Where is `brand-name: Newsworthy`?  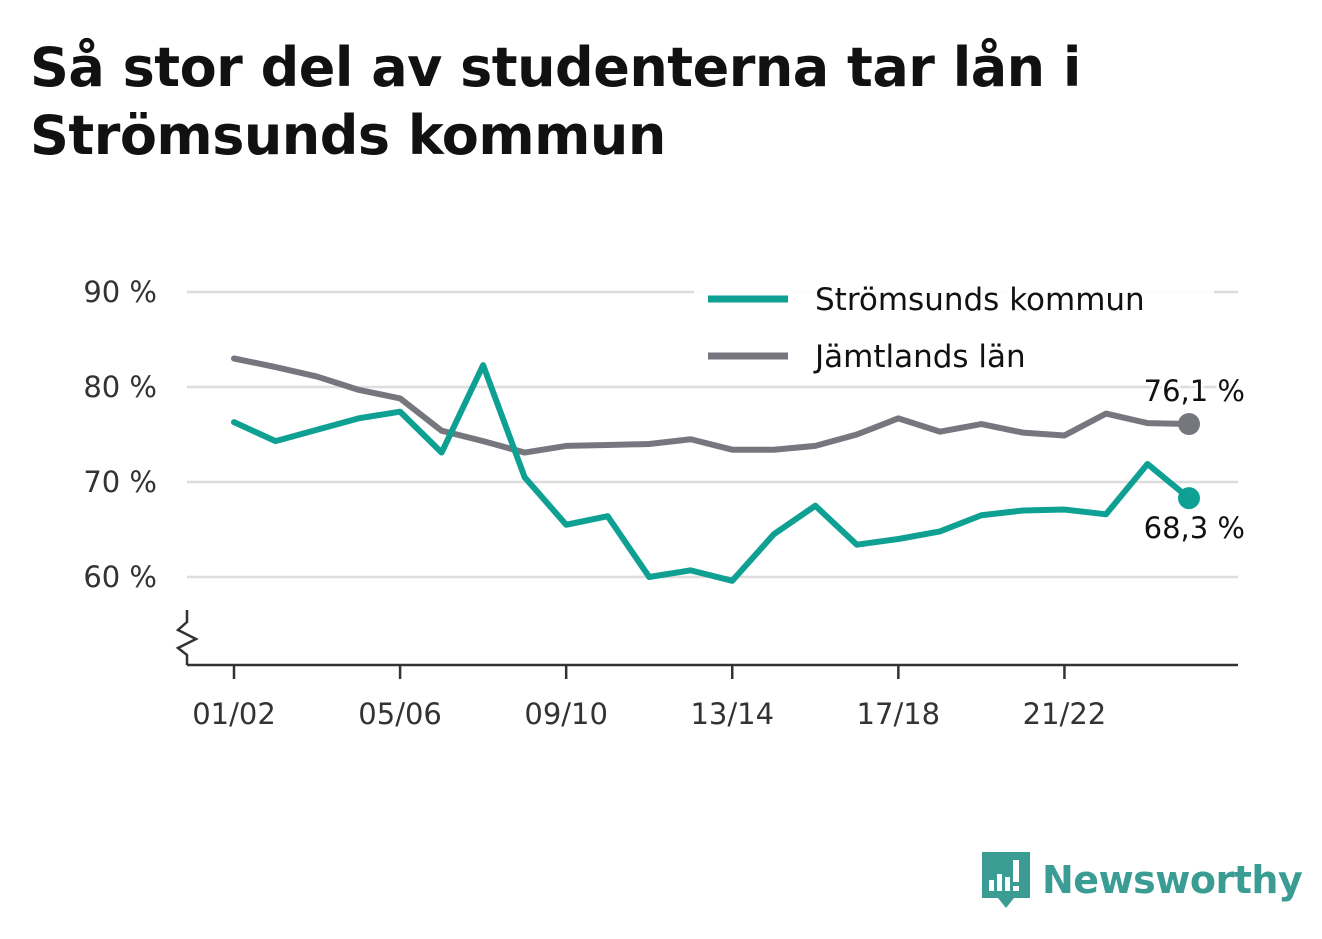
brand-name: Newsworthy is located at coordinates (1172, 880).